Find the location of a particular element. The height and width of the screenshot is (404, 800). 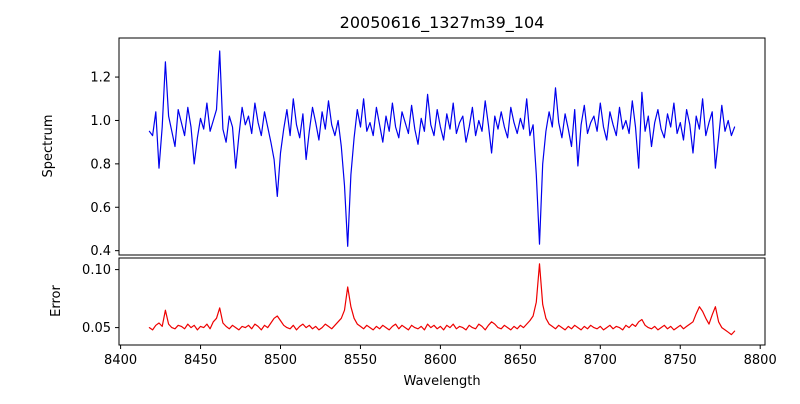

svg-text: 8750 is located at coordinates (680, 360).